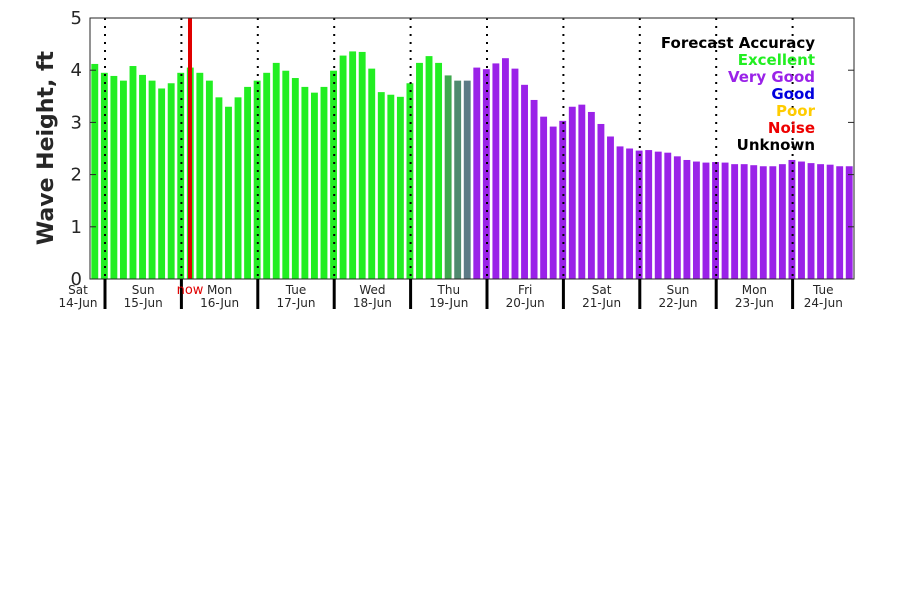  What do you see at coordinates (525, 303) in the screenshot?
I see `x-date-label: 20-Jun` at bounding box center [525, 303].